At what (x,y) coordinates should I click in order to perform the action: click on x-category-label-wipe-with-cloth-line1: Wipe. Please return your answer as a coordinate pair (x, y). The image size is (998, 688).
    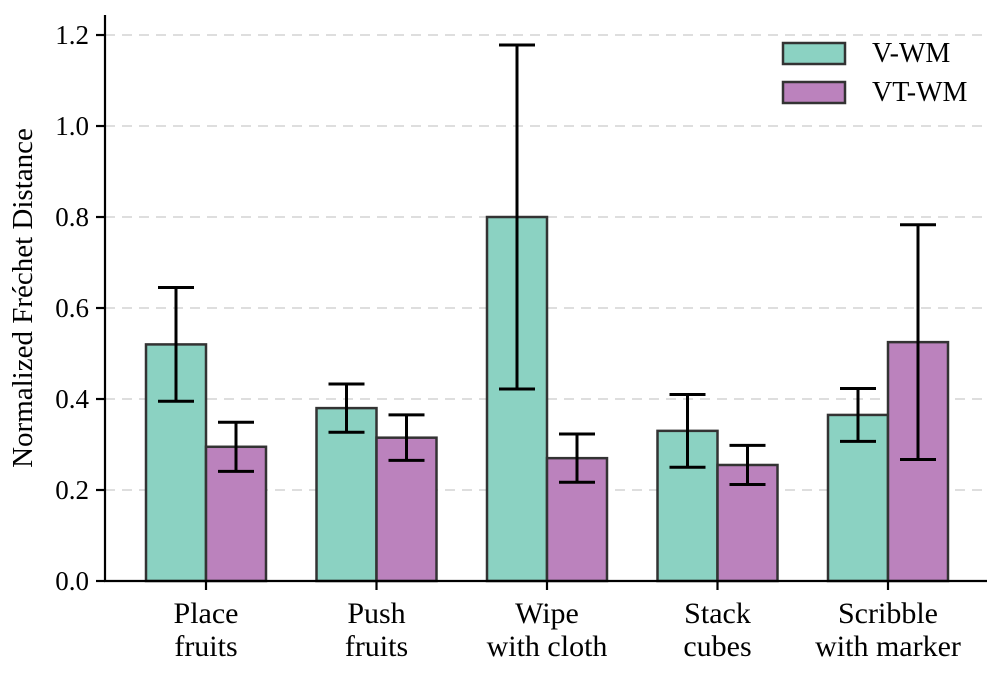
    Looking at the image, I should click on (547, 613).